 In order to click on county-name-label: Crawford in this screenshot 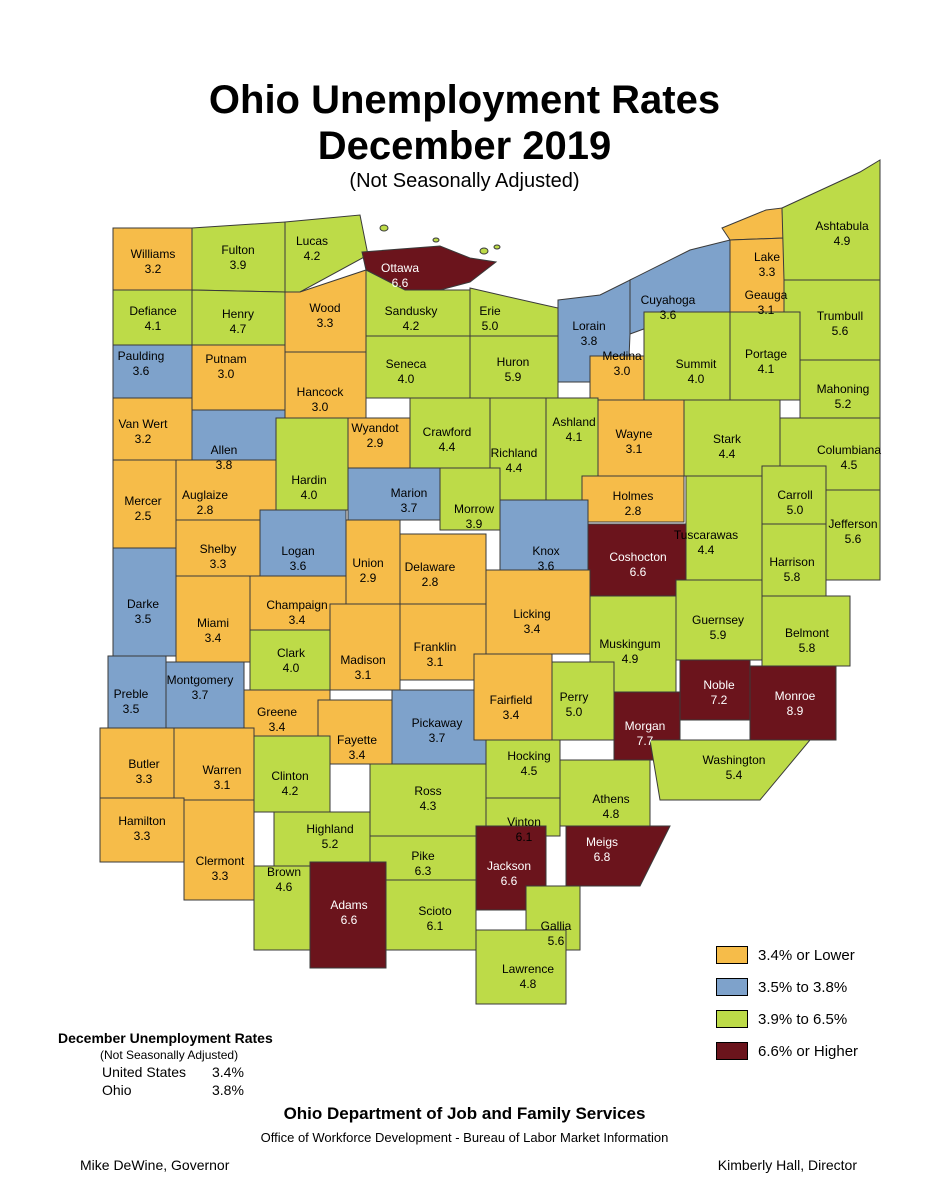, I will do `click(447, 432)`.